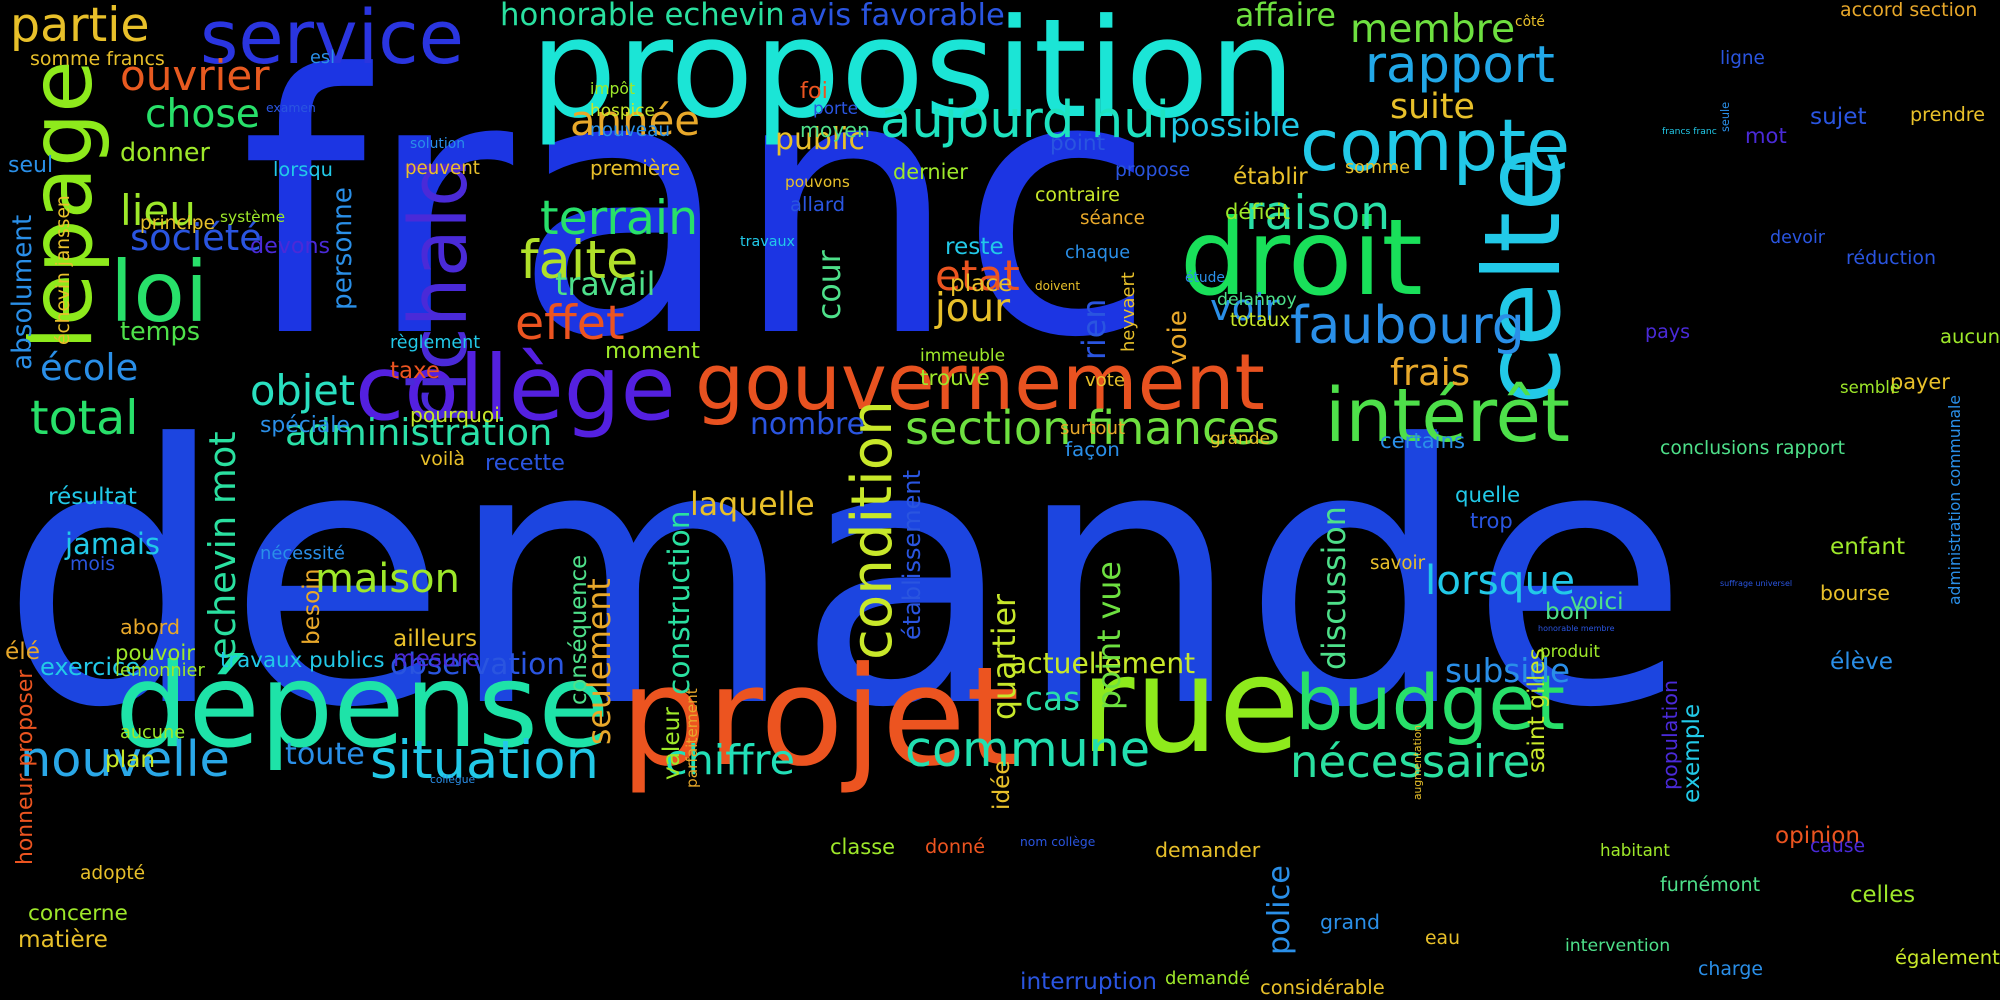 This screenshot has height=1000, width=2000. What do you see at coordinates (453, 779) in the screenshot?
I see `word-collegue: collègue` at bounding box center [453, 779].